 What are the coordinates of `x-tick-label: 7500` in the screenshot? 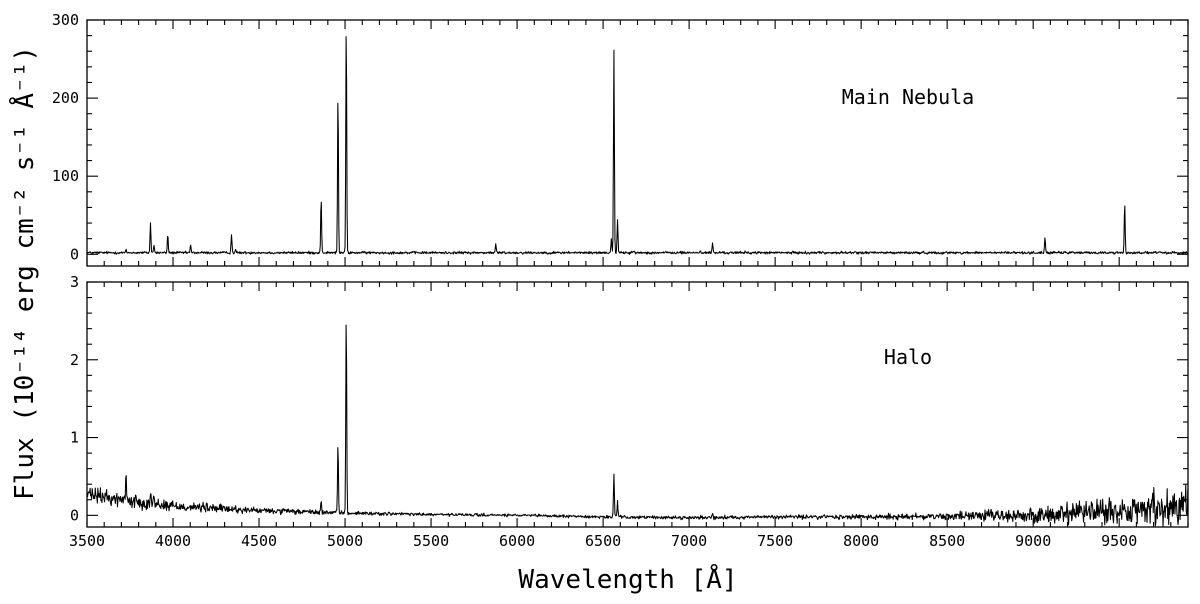 It's located at (775, 541).